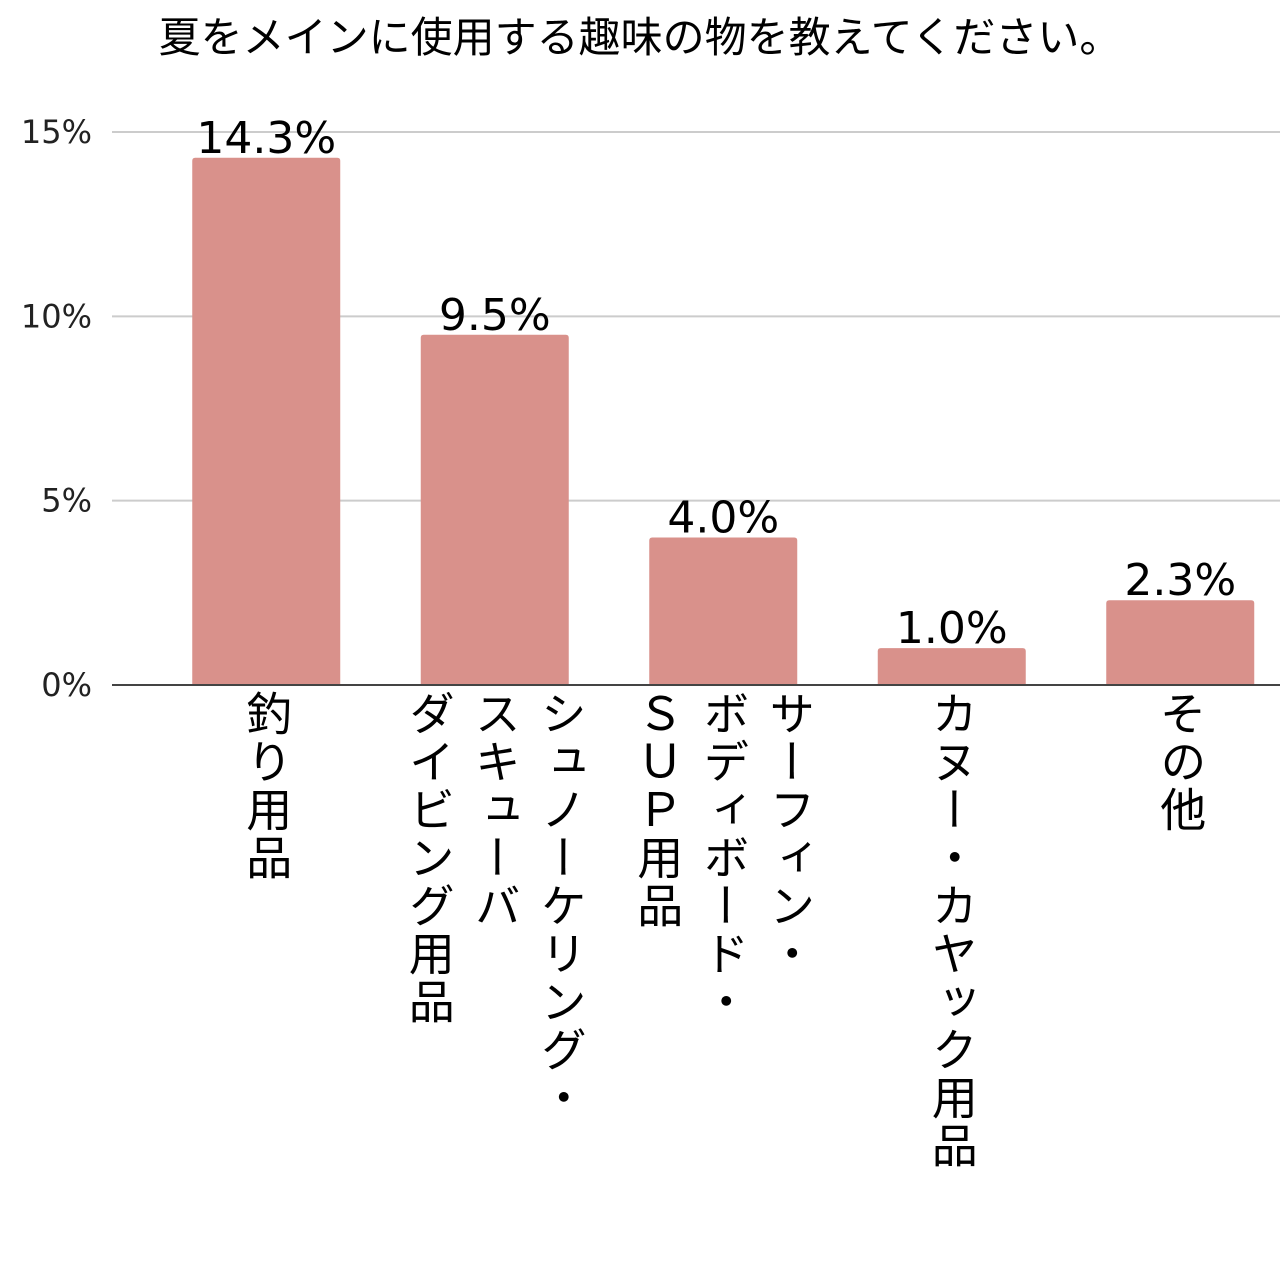 Image resolution: width=1280 pixels, height=1280 pixels. Describe the element at coordinates (56, 408) in the screenshot. I see `y-axis-ticks: 0% 5% 10% 15%` at that location.